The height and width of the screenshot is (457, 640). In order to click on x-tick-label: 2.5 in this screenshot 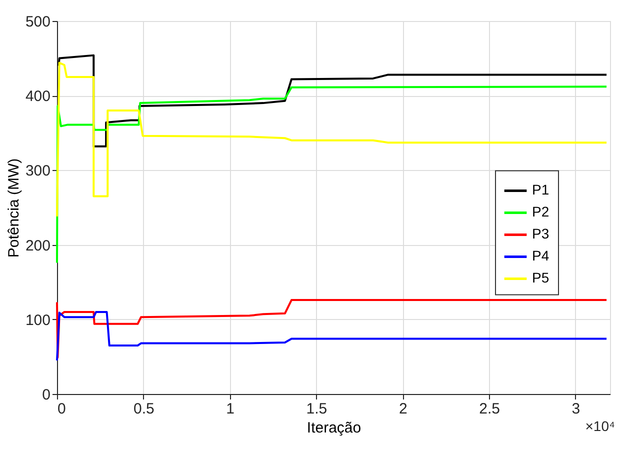, I will do `click(489, 409)`.